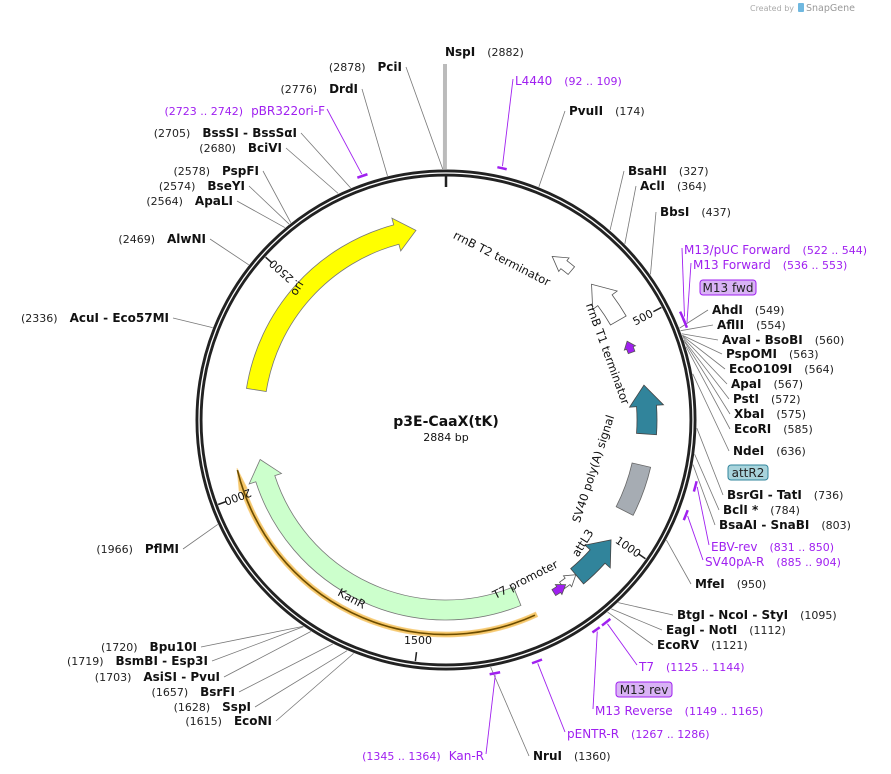 The height and width of the screenshot is (774, 891). Describe the element at coordinates (607, 111) in the screenshot. I see `enzyme-site-label: PvuII (174)` at that location.